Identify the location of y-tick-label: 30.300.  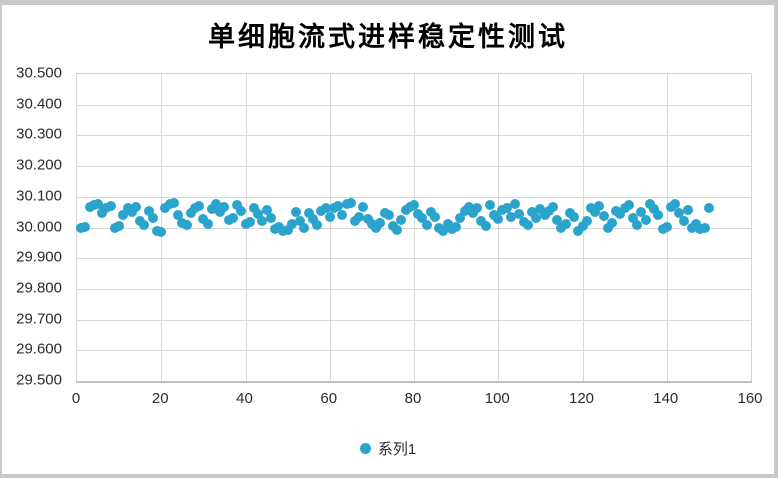
(39, 134).